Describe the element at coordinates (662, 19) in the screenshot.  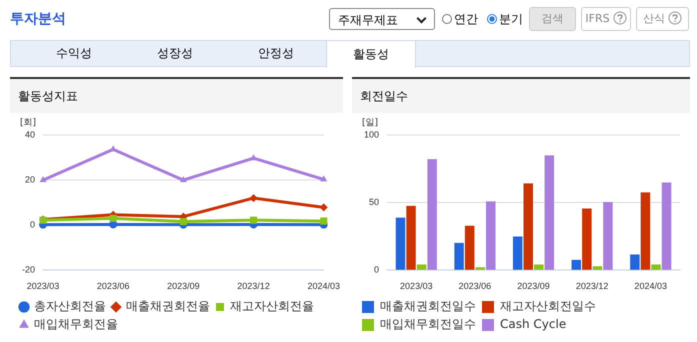
I see `text: 산식` at that location.